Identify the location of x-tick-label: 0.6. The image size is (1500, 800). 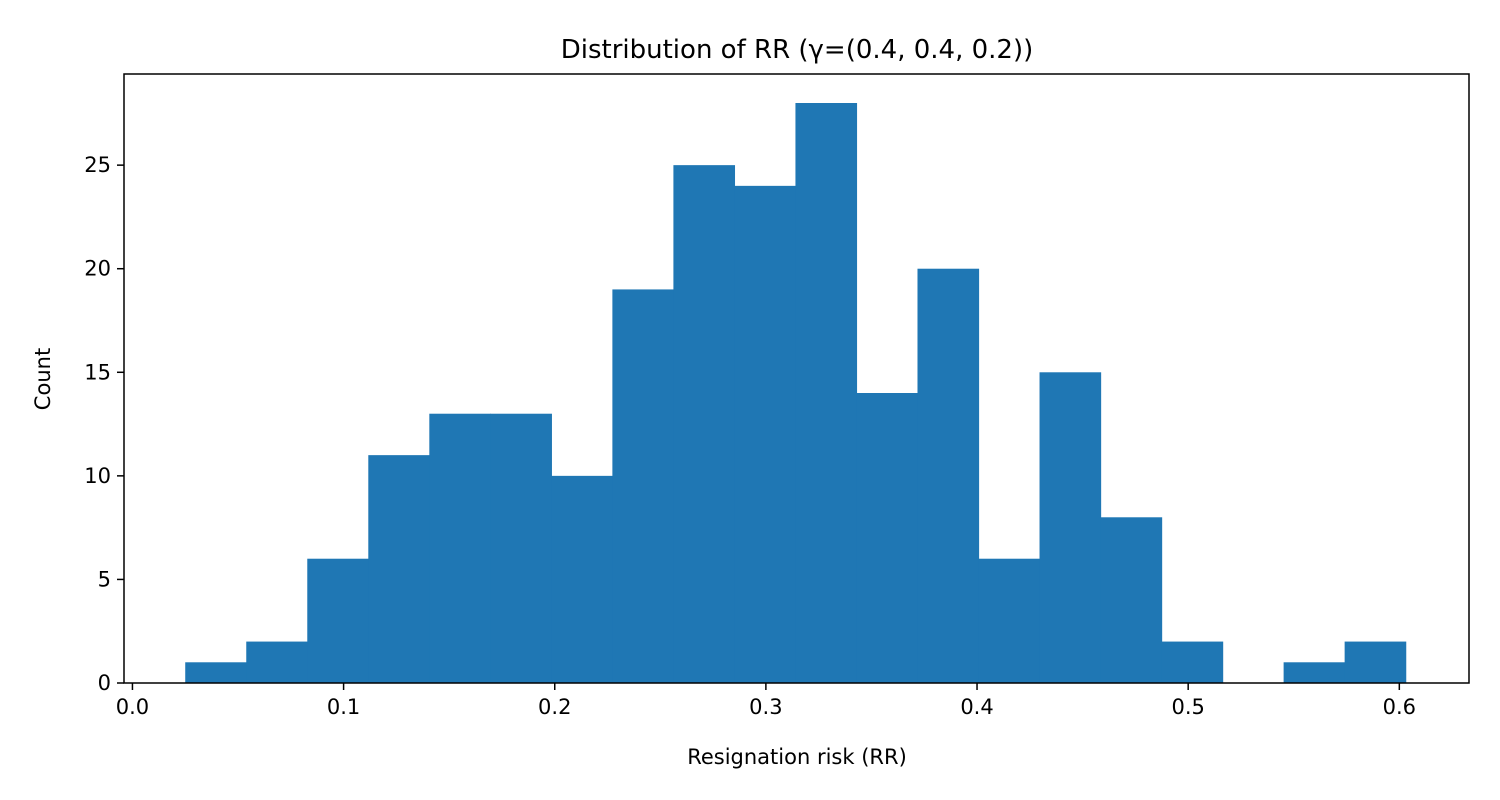
(1399, 707).